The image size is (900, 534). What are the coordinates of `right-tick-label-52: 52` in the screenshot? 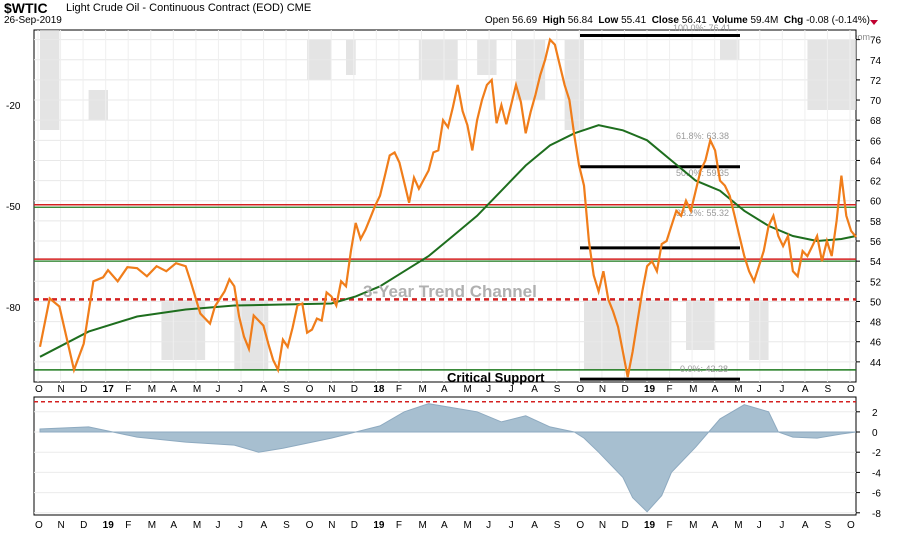 It's located at (876, 282).